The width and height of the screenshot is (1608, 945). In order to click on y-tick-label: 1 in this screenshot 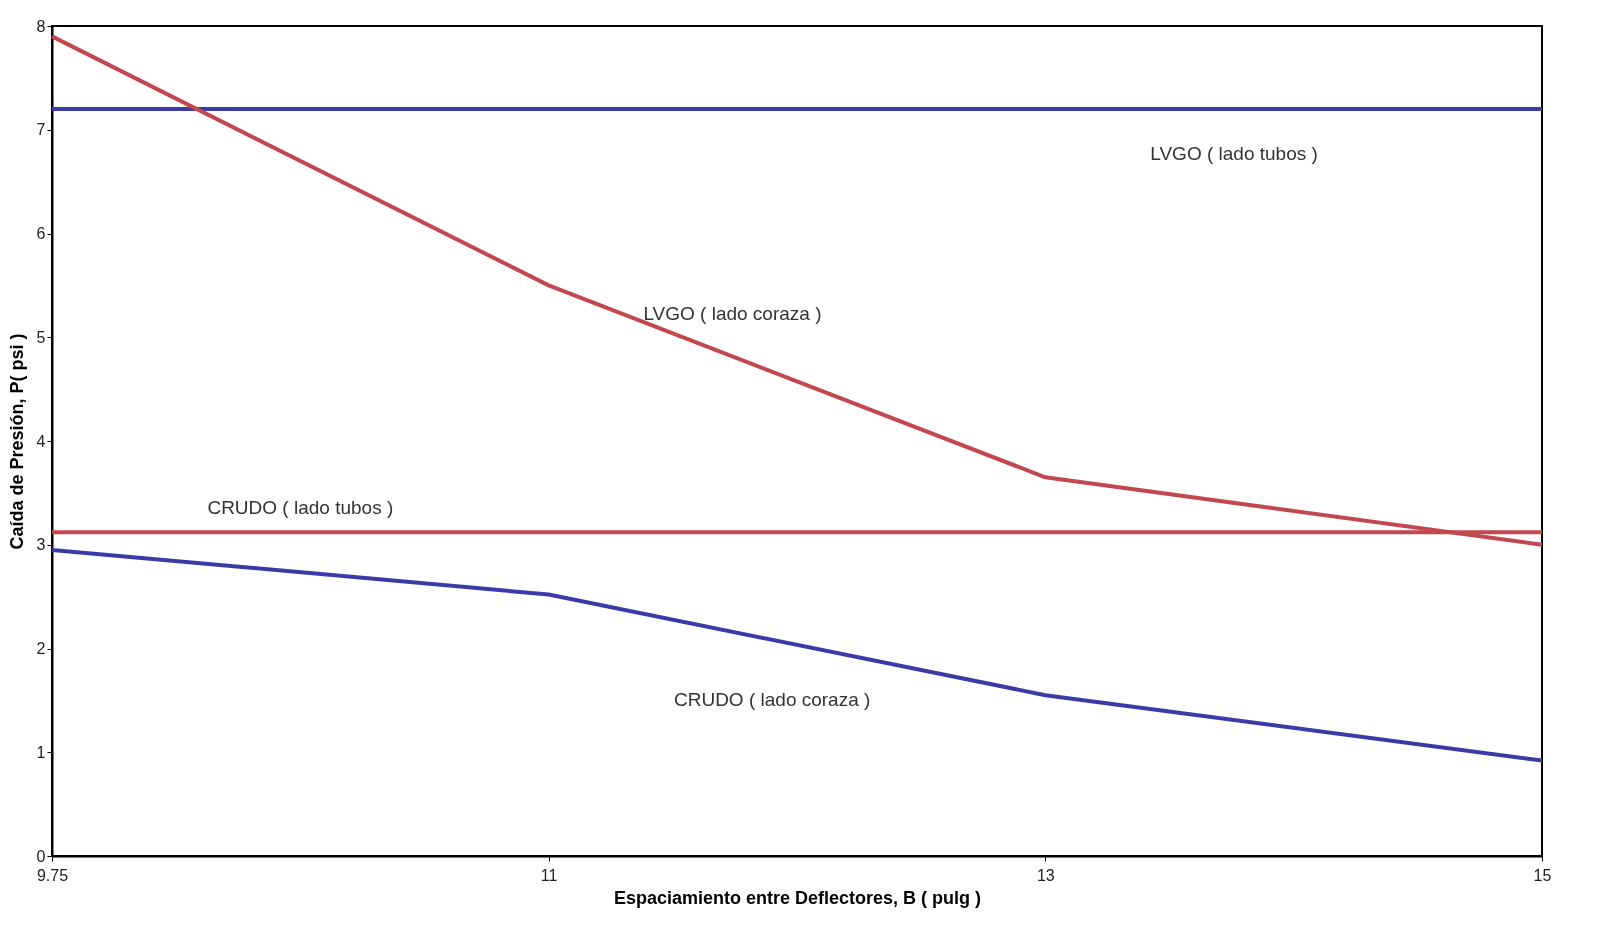, I will do `click(41, 752)`.